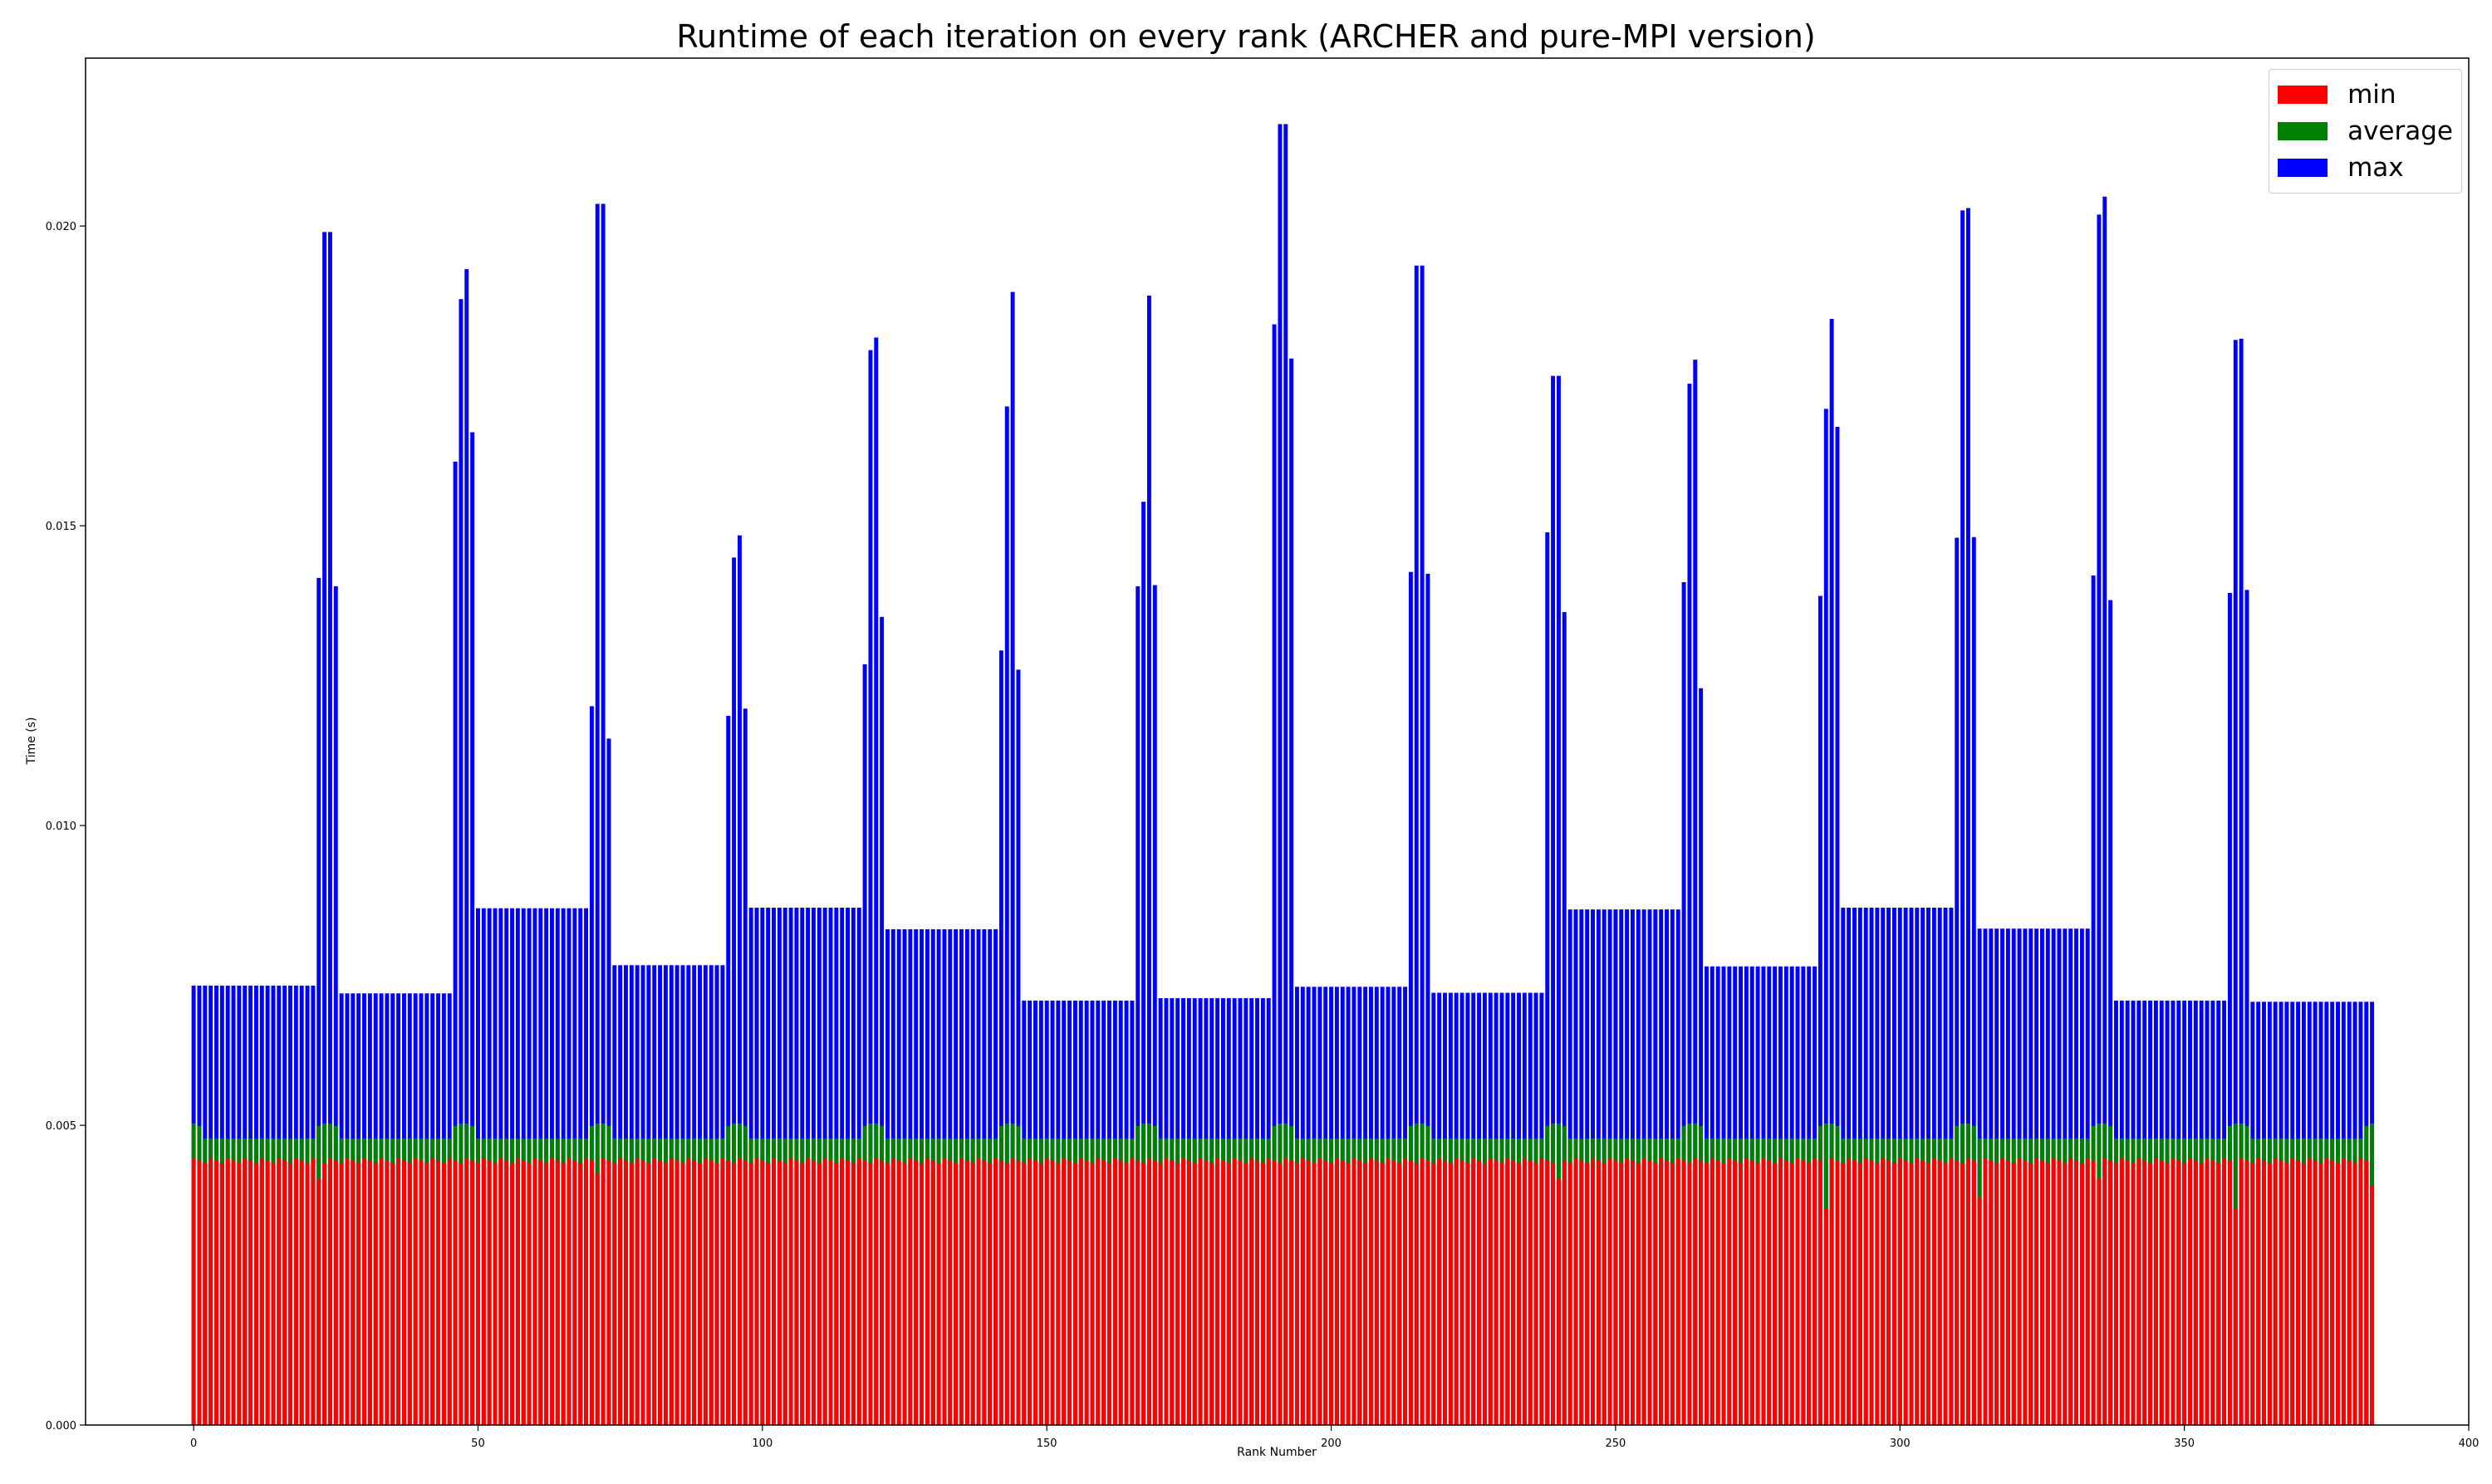 This screenshot has width=2492, height=1484. What do you see at coordinates (2303, 168) in the screenshot?
I see `legend-swatch-max` at bounding box center [2303, 168].